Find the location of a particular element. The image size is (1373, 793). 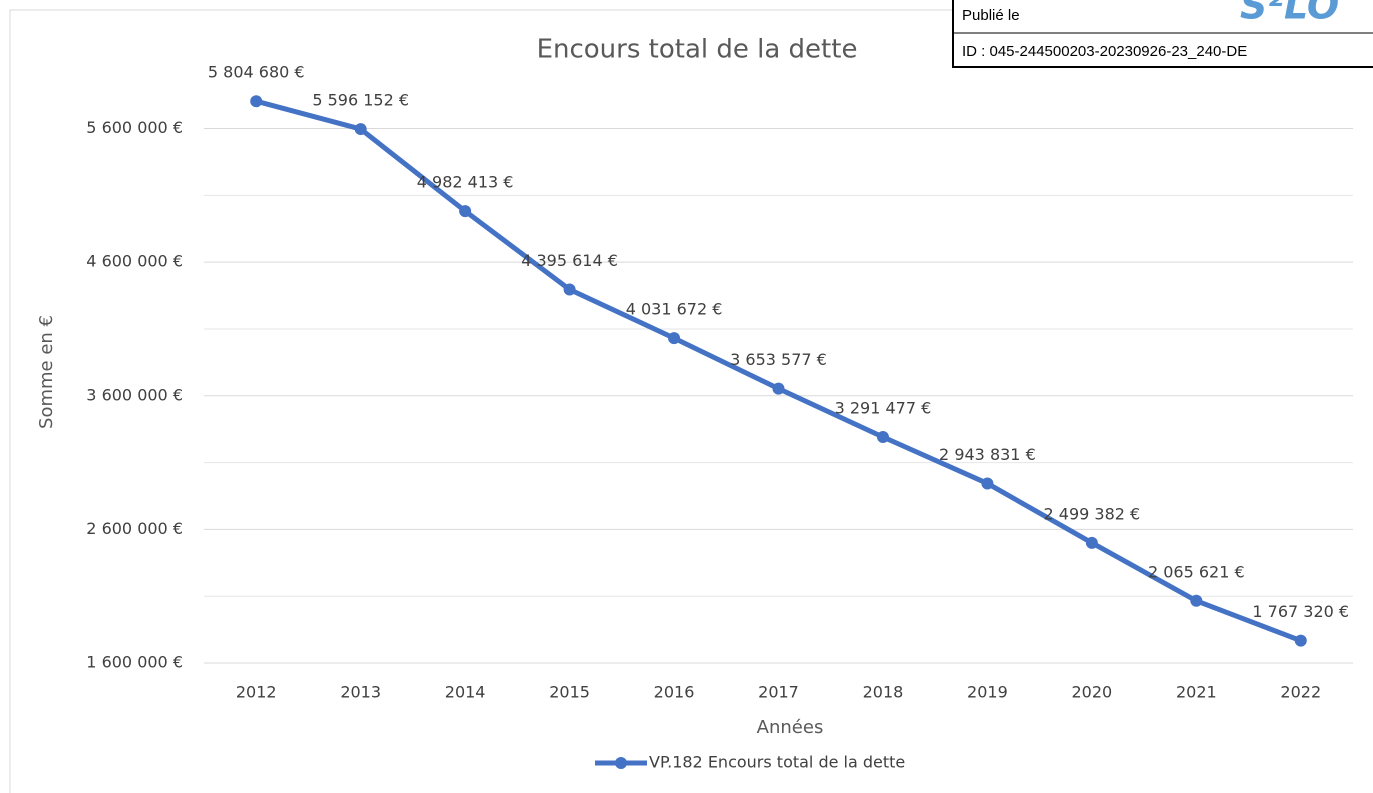

data-label: 5 596 152 € is located at coordinates (360, 100).